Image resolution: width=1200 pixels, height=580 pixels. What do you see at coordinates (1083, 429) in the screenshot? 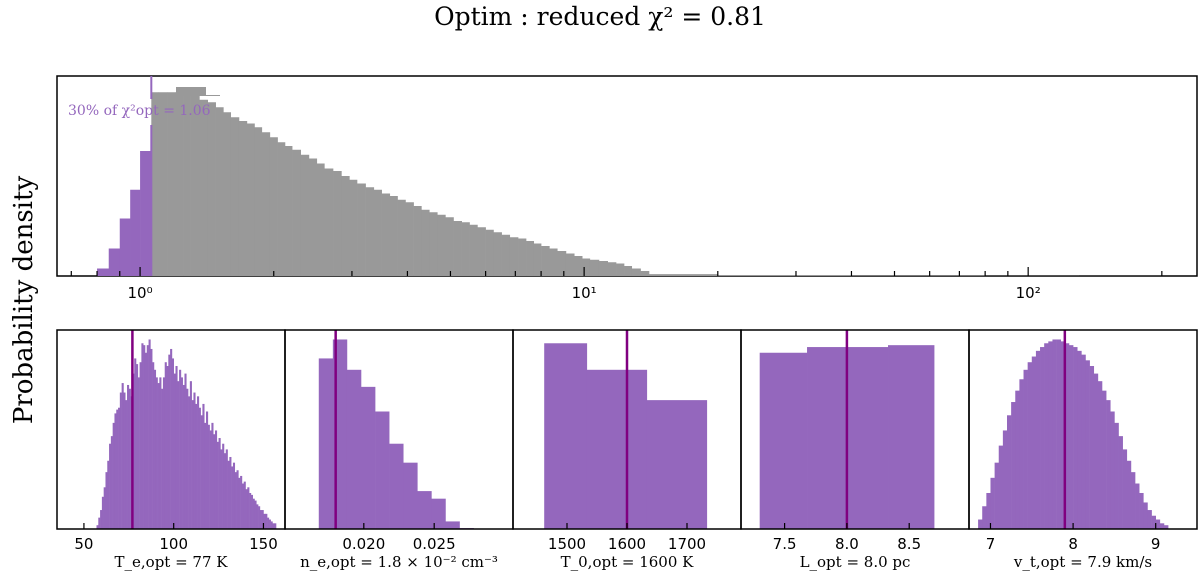
I see `vt-panel-frame` at bounding box center [1083, 429].